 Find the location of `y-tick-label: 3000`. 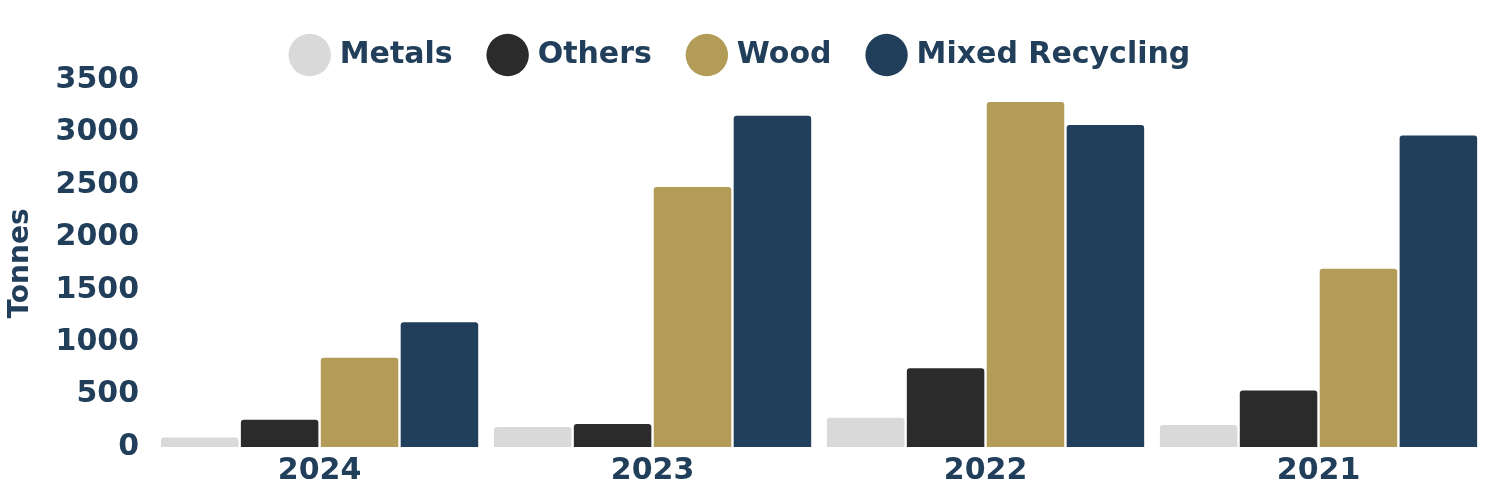

y-tick-label: 3000 is located at coordinates (97, 130).